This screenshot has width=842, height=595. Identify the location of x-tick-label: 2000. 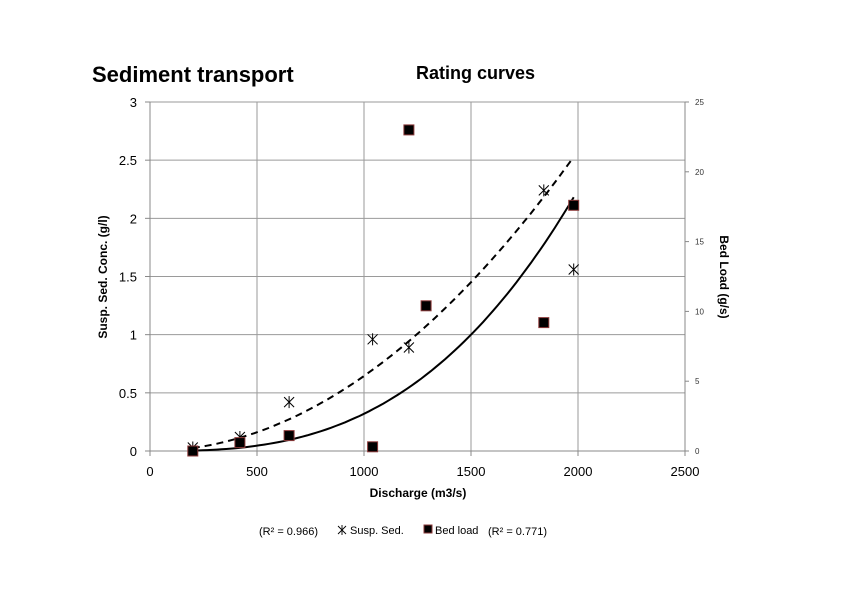
(578, 471).